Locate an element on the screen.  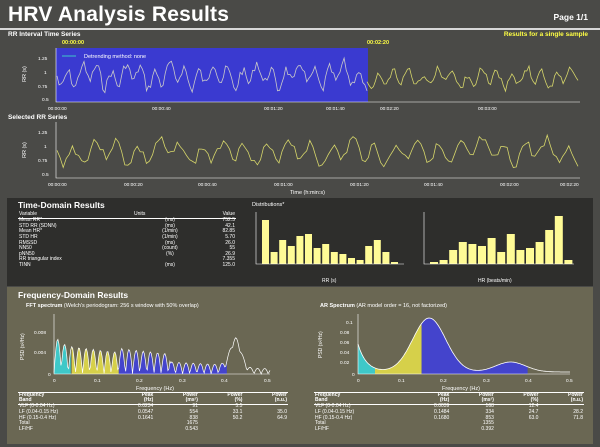
table-cell is located at coordinates (428, 430).